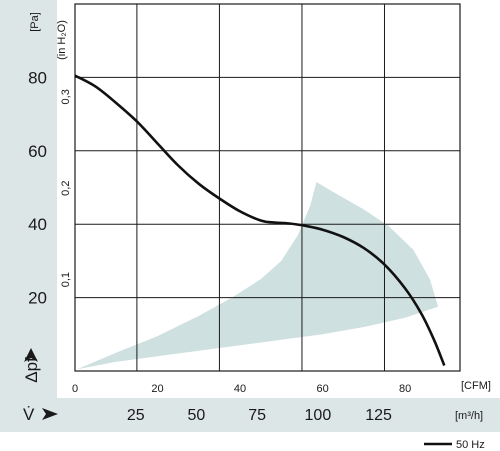 Image resolution: width=500 pixels, height=451 pixels. What do you see at coordinates (35, 22) in the screenshot?
I see `y-unit-pa: [Pa]` at bounding box center [35, 22].